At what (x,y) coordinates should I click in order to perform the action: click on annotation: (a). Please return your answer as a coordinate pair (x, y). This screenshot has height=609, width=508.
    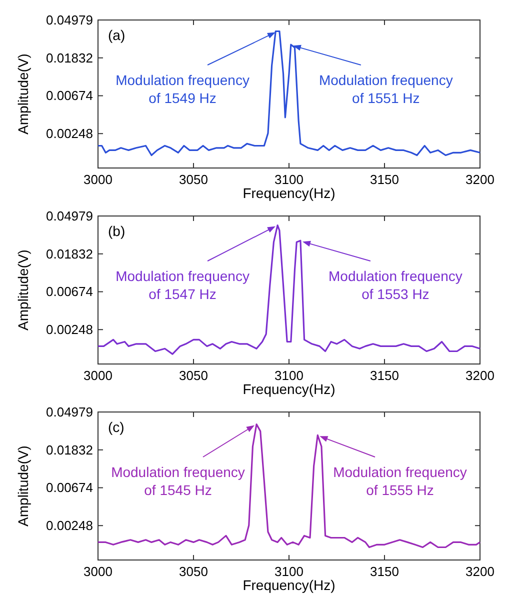
    Looking at the image, I should click on (117, 35).